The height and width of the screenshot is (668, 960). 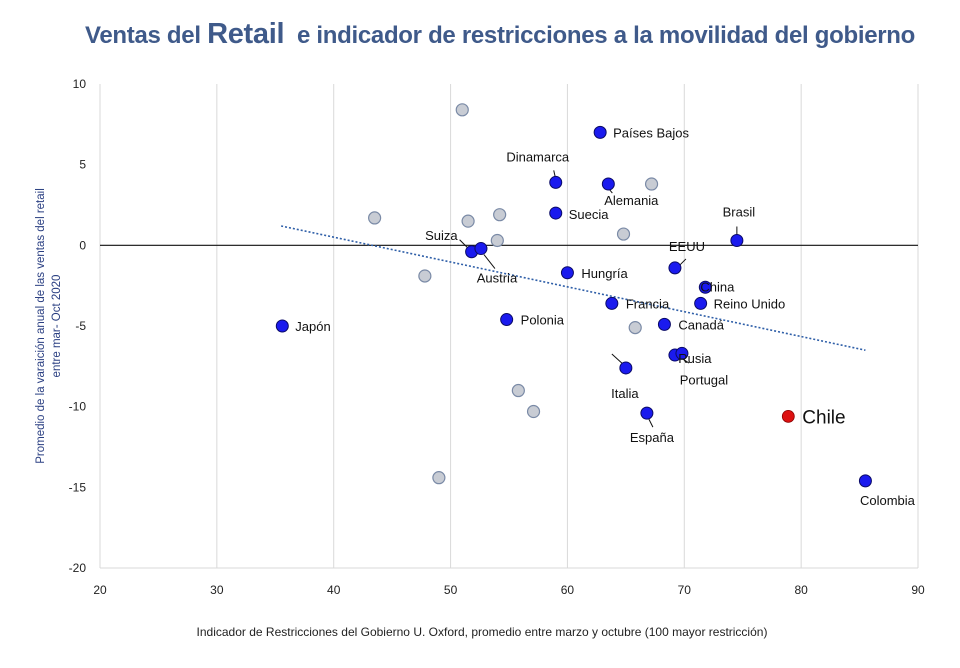 What do you see at coordinates (631, 200) in the screenshot?
I see `point-label-alemania: Alemania` at bounding box center [631, 200].